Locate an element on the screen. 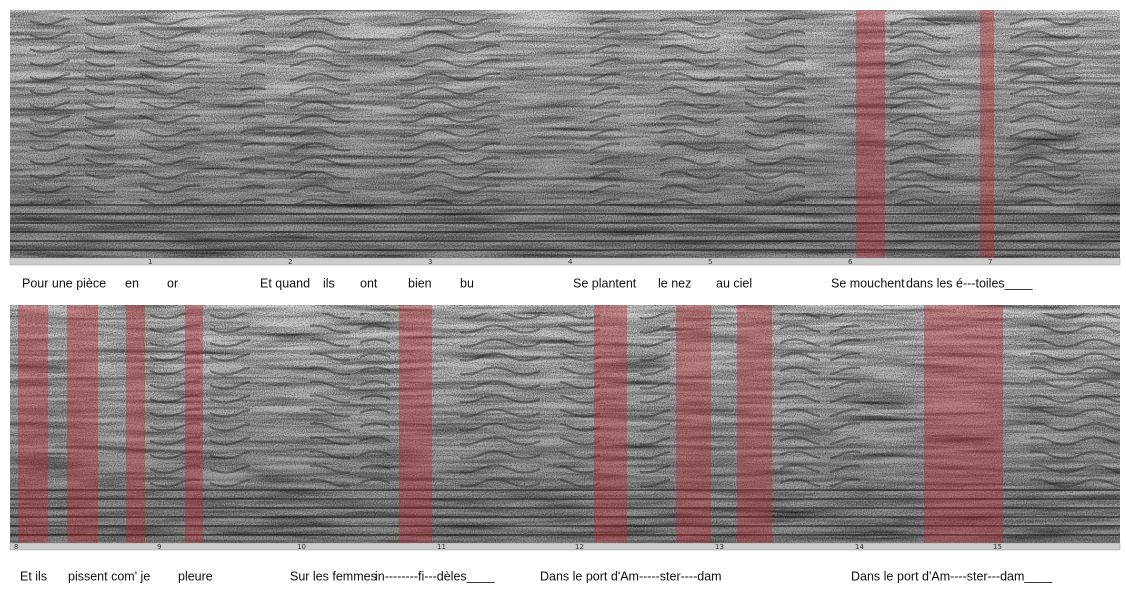 Image resolution: width=1126 pixels, height=591 pixels. time-tick: 3 is located at coordinates (430, 262).